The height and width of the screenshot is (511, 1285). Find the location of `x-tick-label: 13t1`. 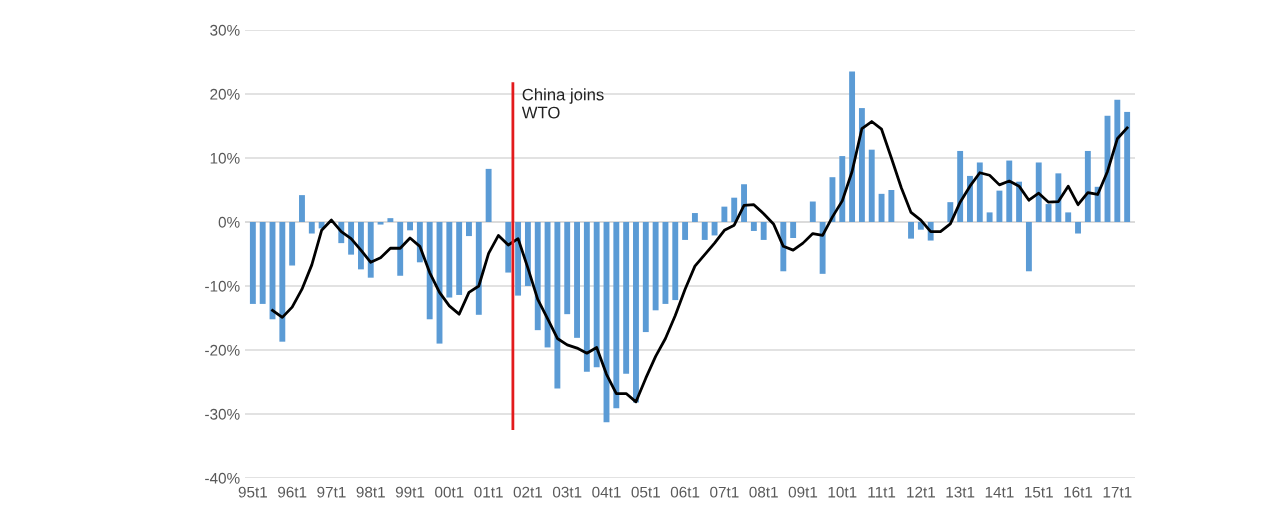

x-tick-label: 13t1 is located at coordinates (960, 492).